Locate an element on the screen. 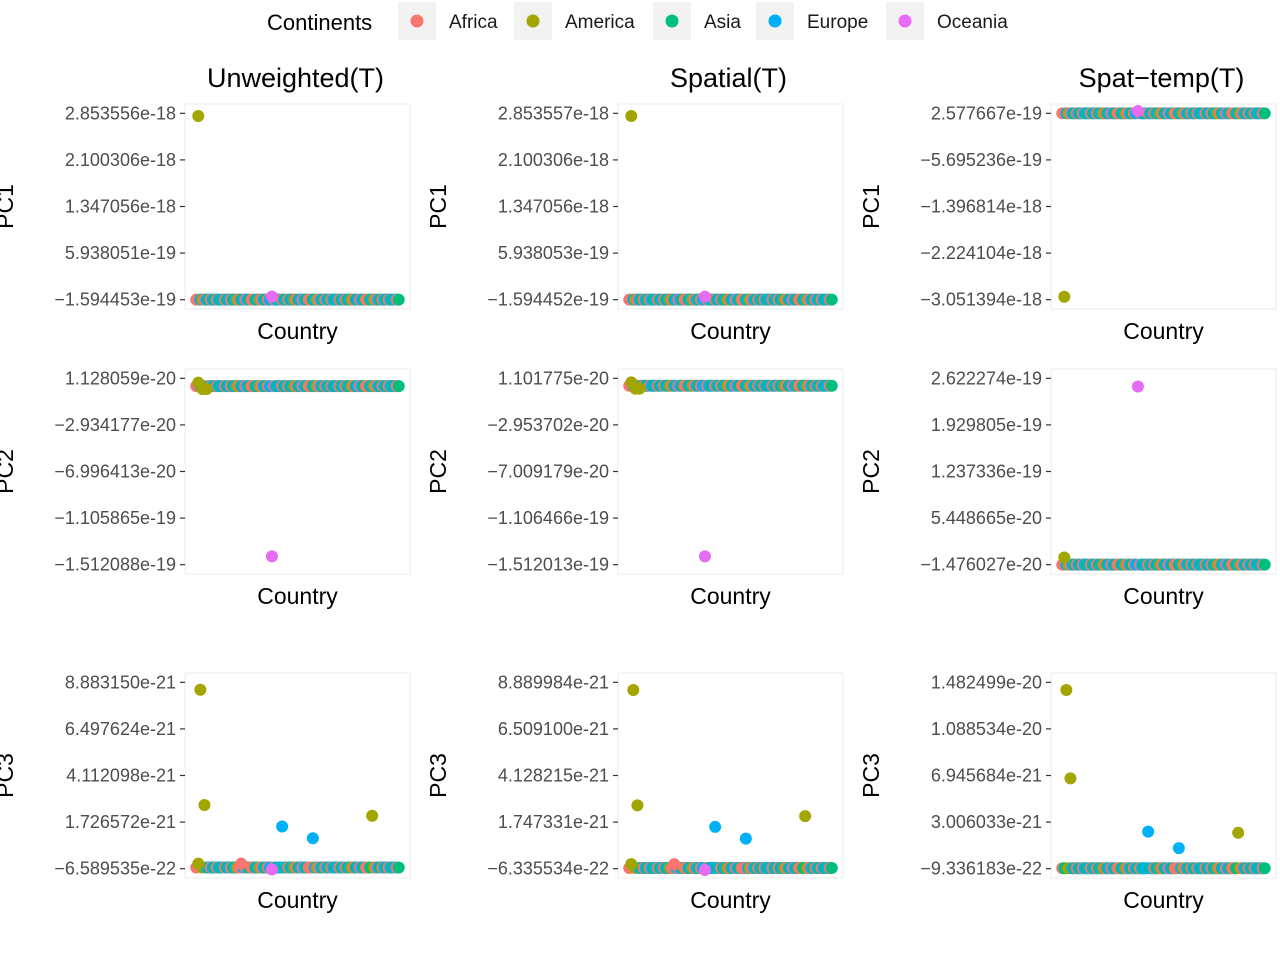 The image size is (1280, 959). y-tick-label: −1.512088e-19 is located at coordinates (115, 565).